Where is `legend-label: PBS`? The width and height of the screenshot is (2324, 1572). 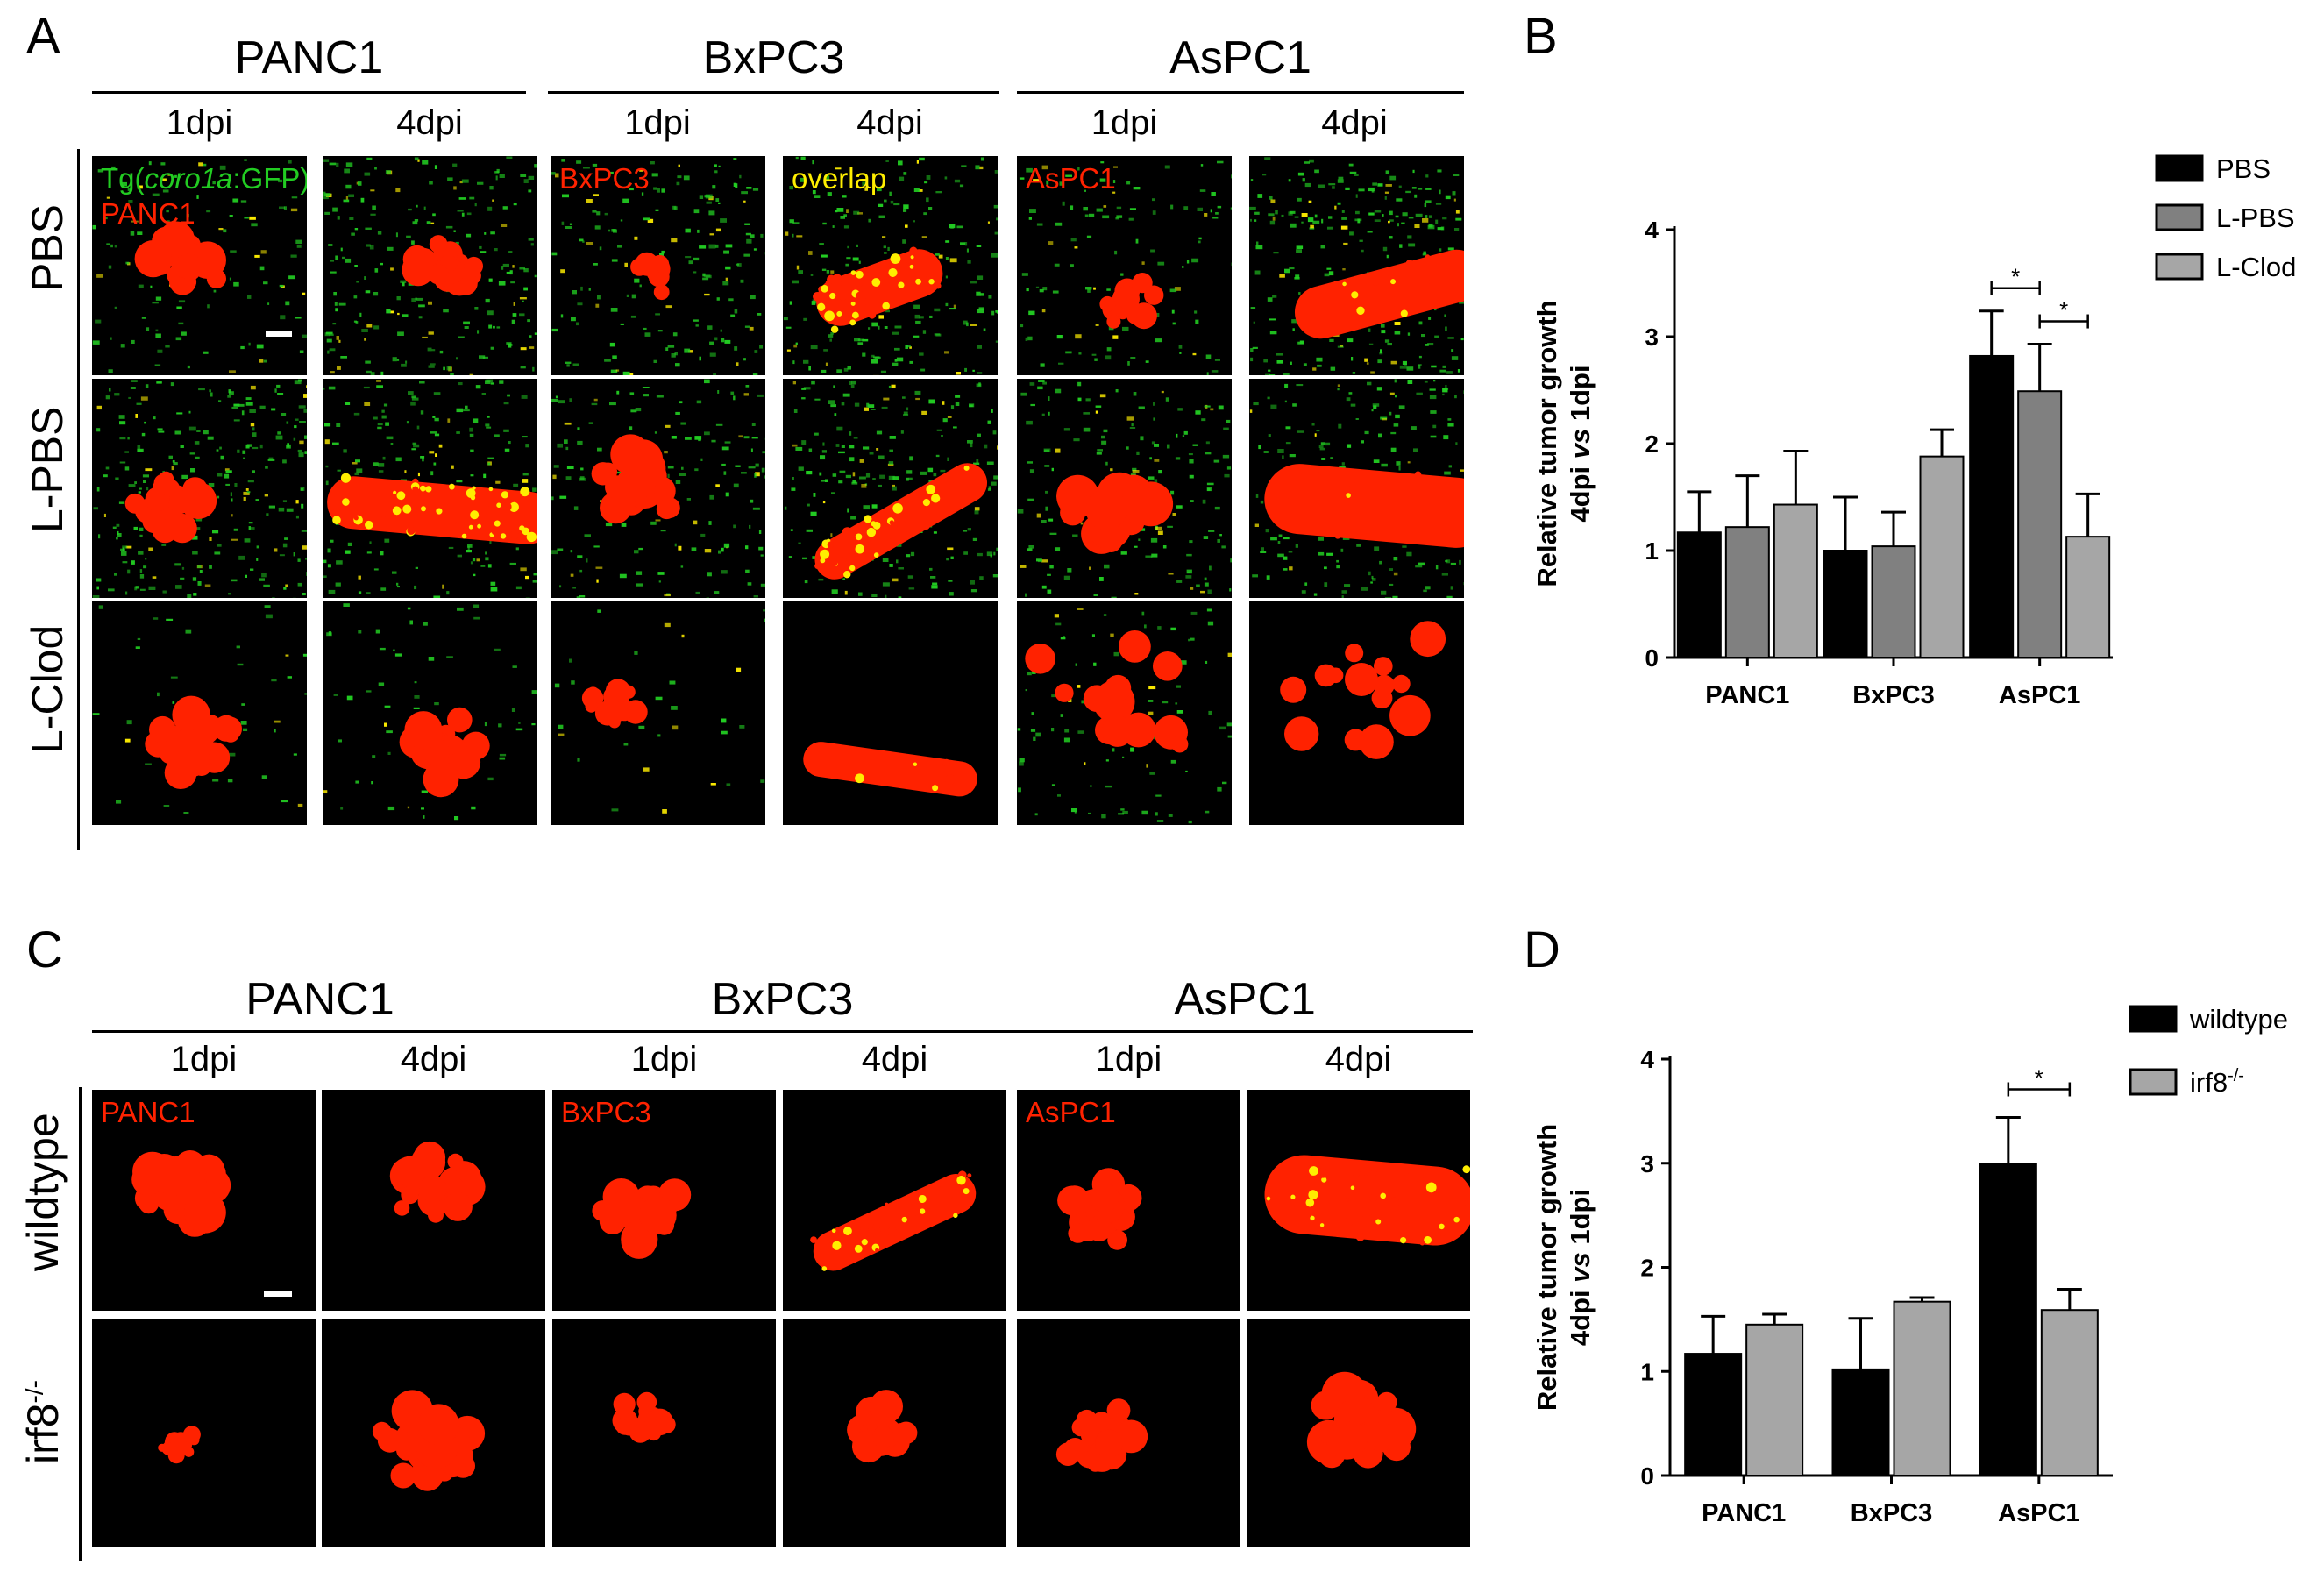
legend-label: PBS is located at coordinates (2243, 169).